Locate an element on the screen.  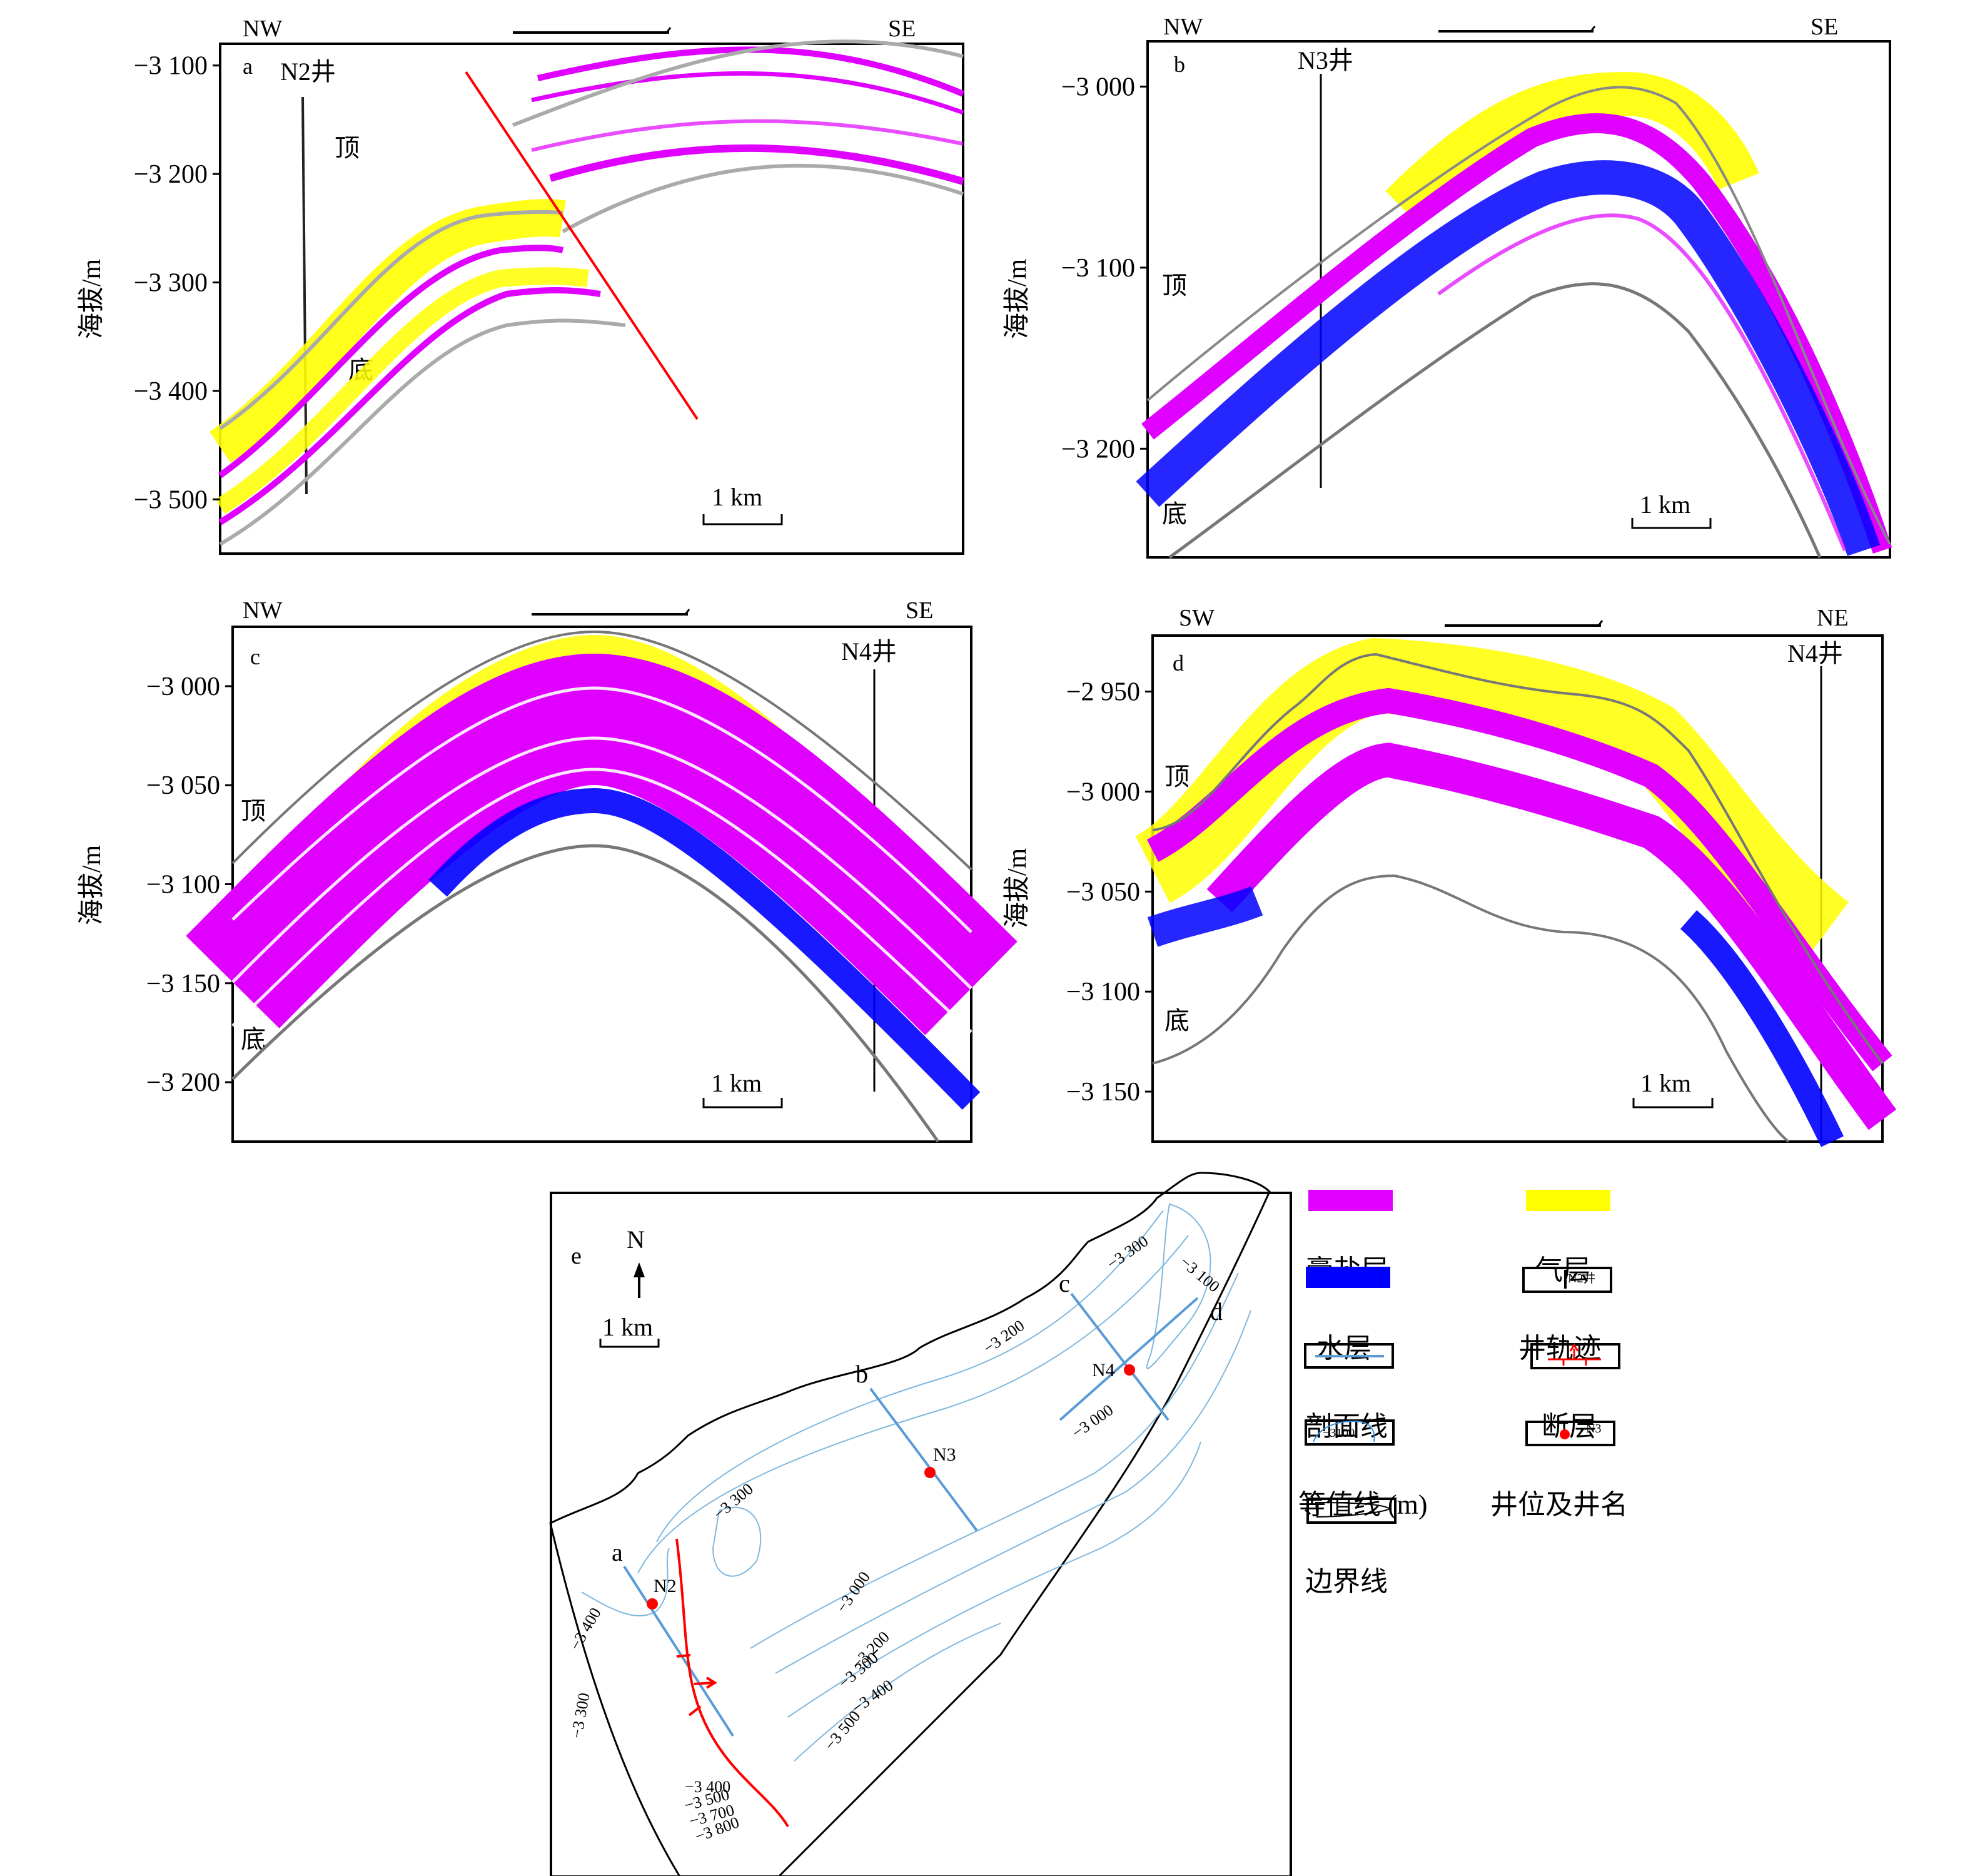
panel-label: c is located at coordinates (255, 656).